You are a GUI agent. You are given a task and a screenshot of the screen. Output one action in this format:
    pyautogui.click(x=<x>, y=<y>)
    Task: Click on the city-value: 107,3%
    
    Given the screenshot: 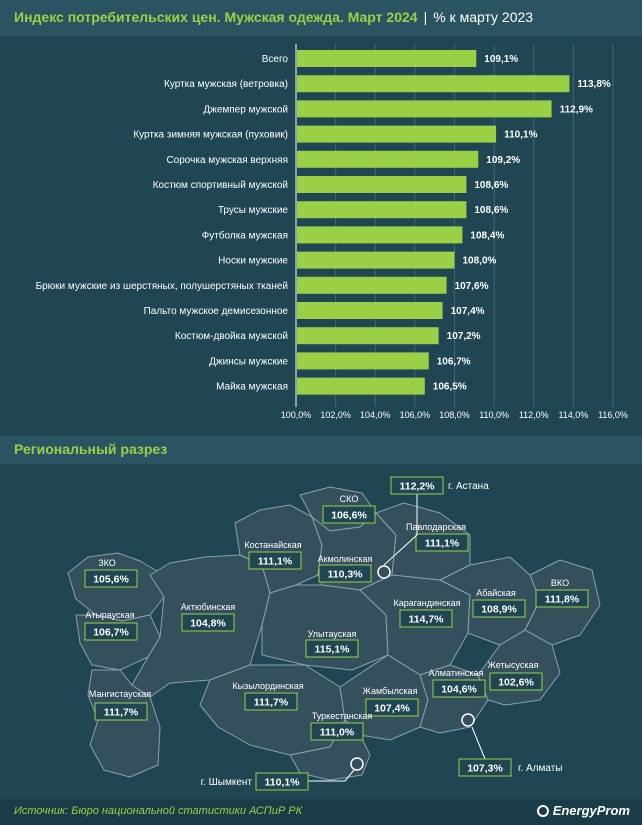 What is the action you would take?
    pyautogui.click(x=485, y=769)
    